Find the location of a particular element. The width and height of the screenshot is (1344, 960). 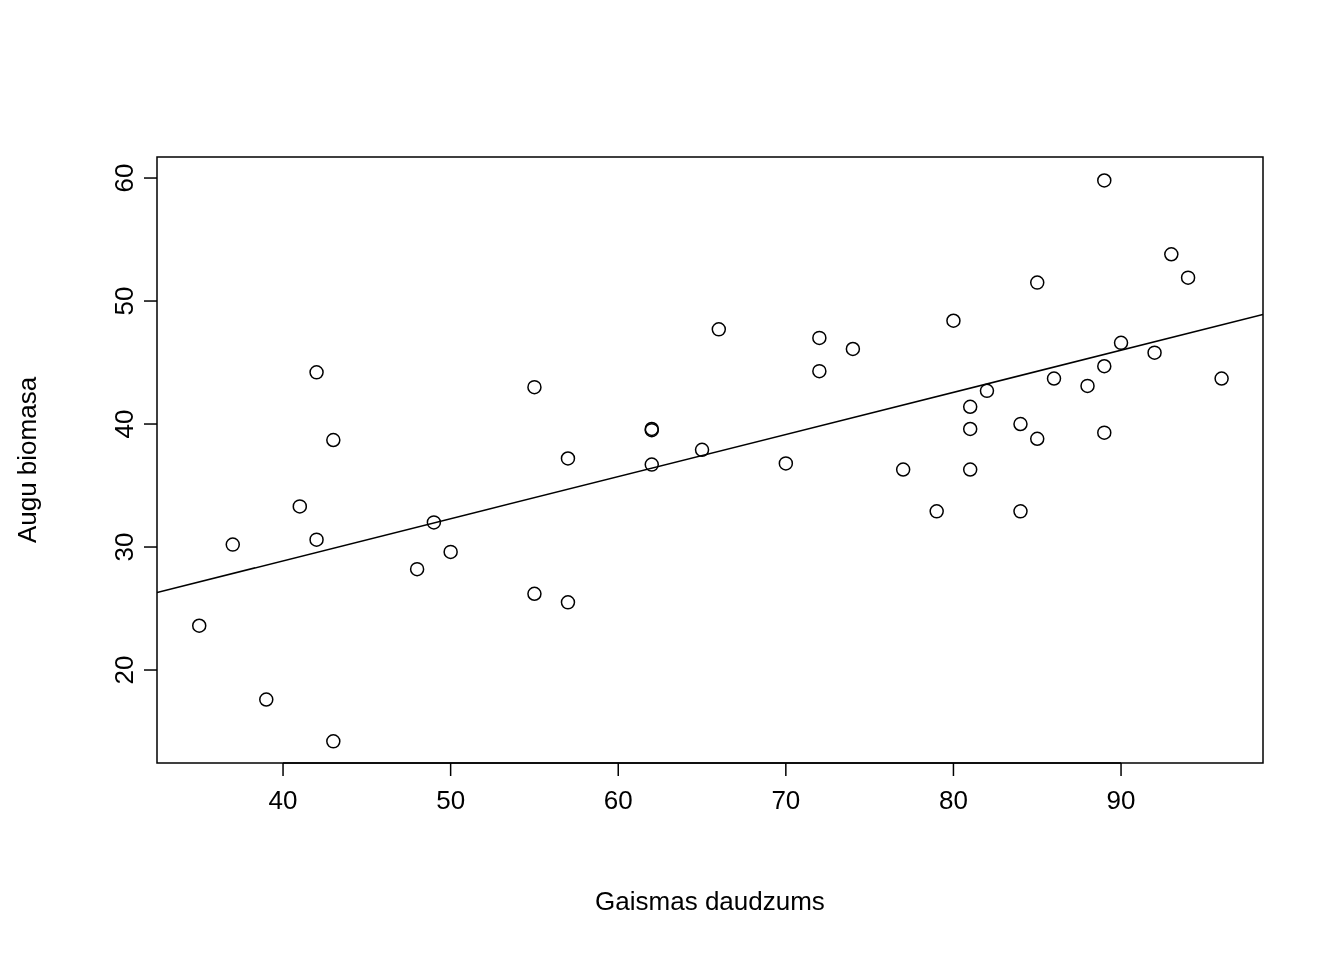

x-tick-label: 40 is located at coordinates (283, 800).